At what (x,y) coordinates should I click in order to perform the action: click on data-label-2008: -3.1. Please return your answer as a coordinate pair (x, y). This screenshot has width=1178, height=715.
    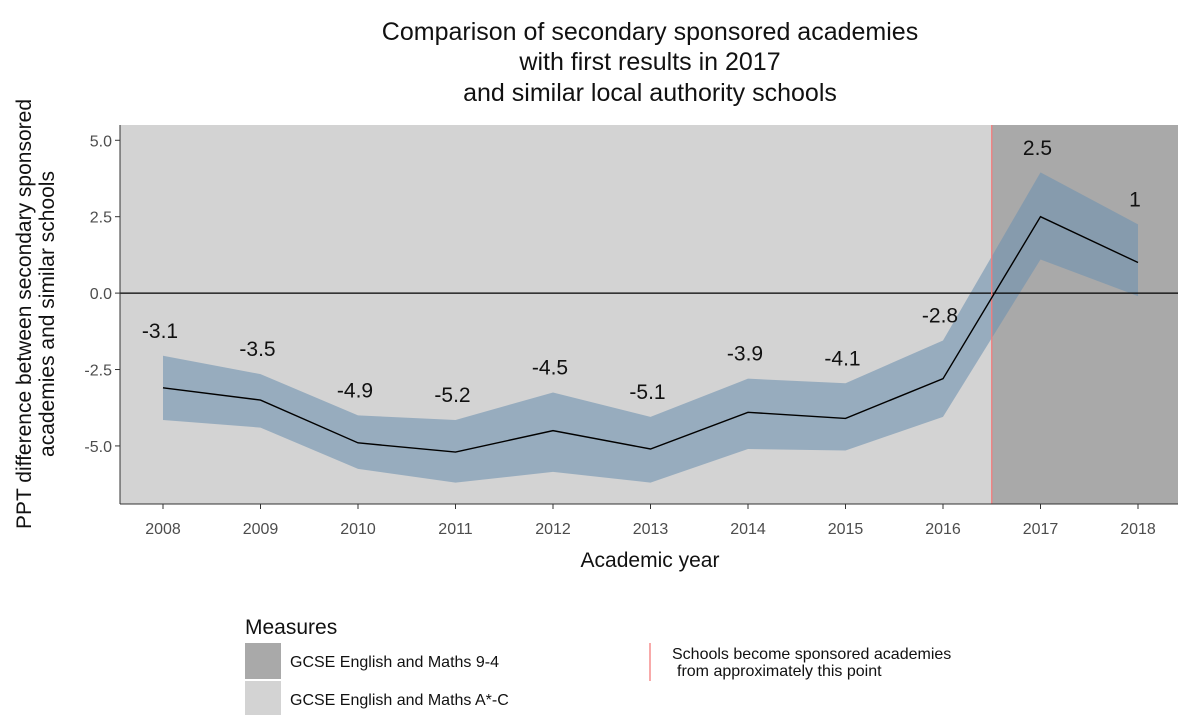
    Looking at the image, I should click on (160, 331).